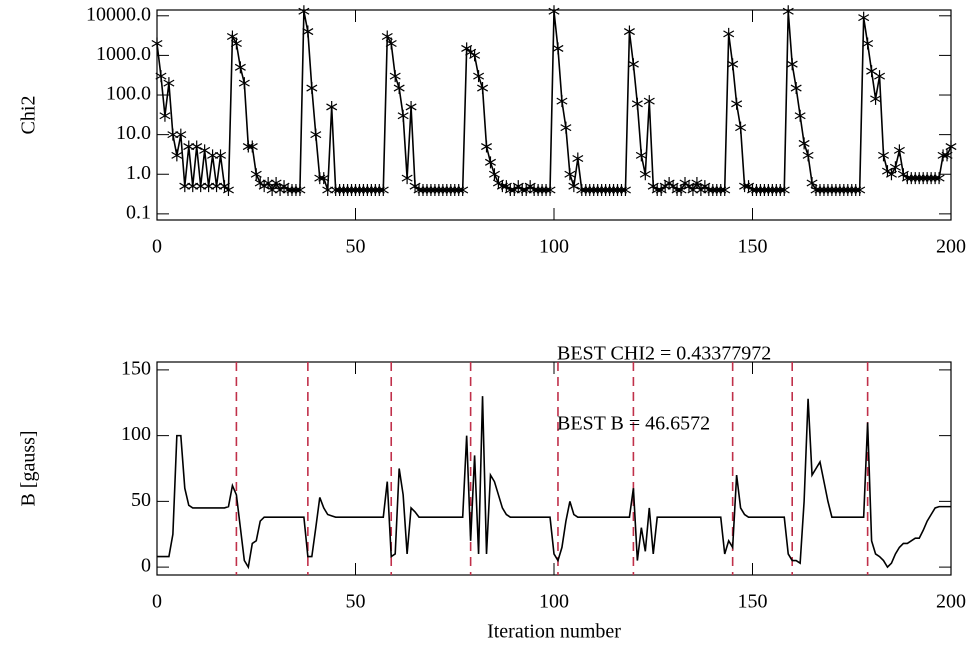 The width and height of the screenshot is (979, 648). I want to click on y-tick-label: 1.0, so click(138, 173).